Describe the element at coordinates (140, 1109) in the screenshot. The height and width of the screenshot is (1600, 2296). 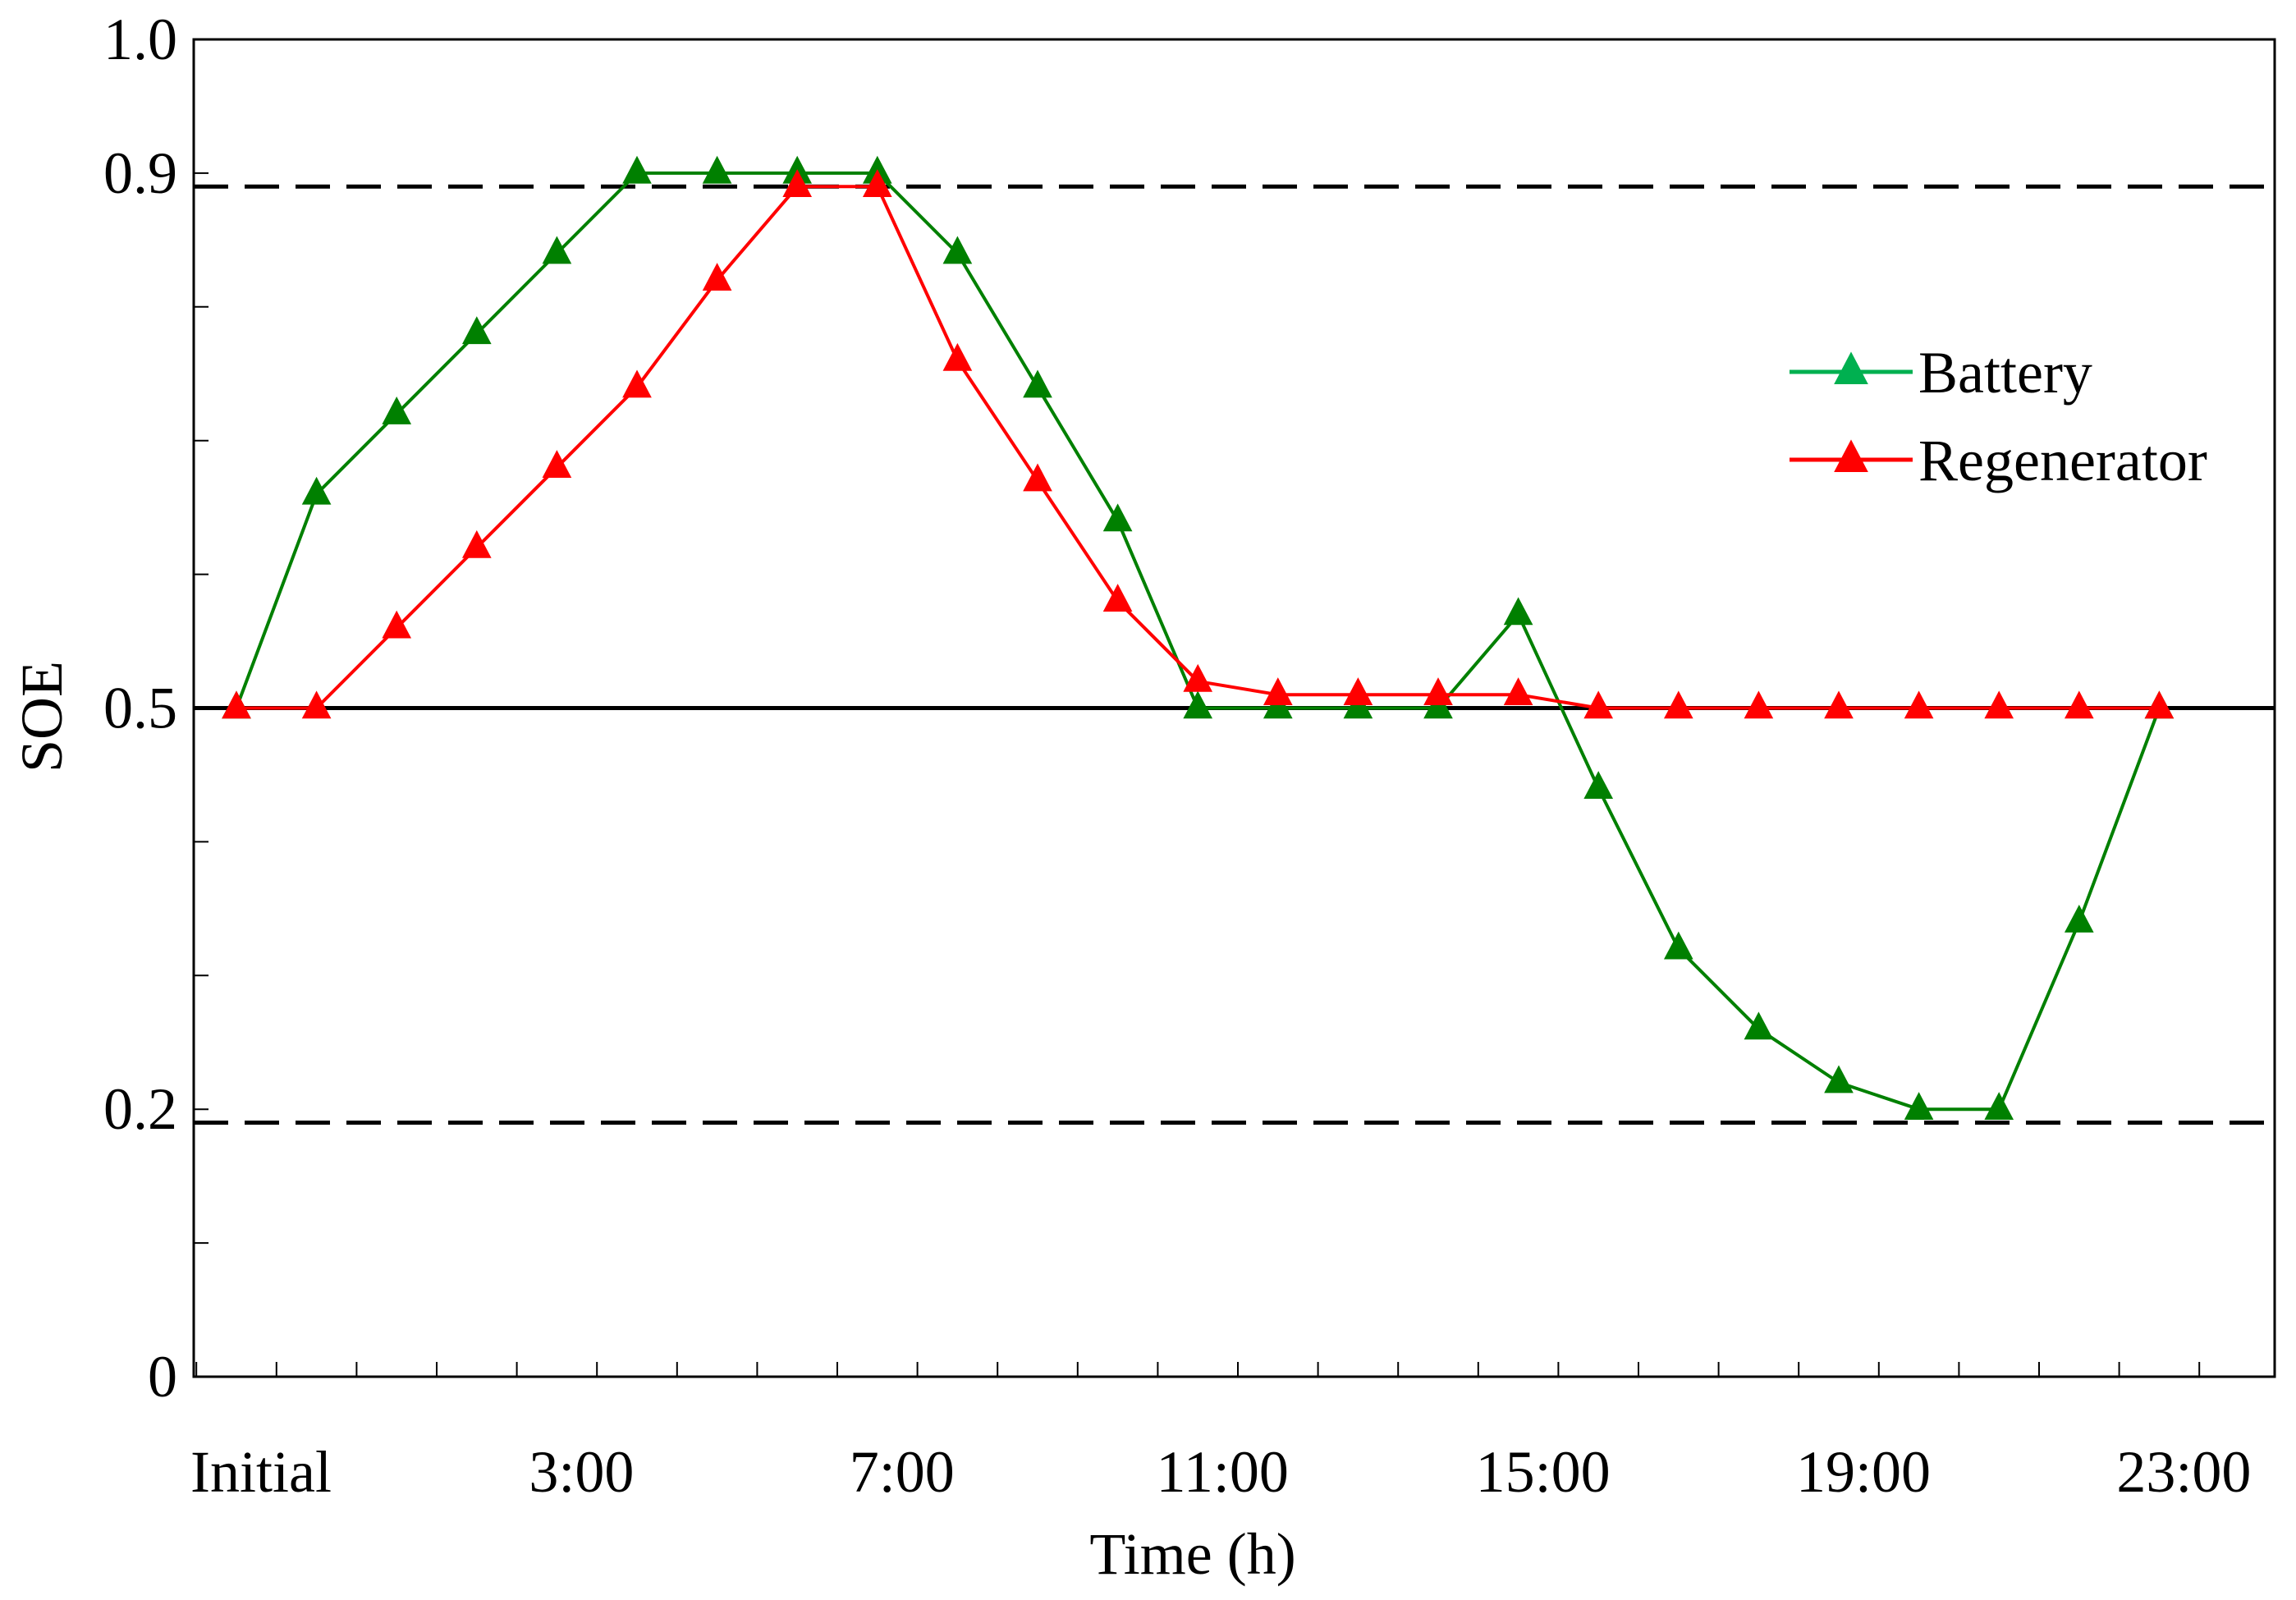
I see `y-tick-label: 0.2` at that location.